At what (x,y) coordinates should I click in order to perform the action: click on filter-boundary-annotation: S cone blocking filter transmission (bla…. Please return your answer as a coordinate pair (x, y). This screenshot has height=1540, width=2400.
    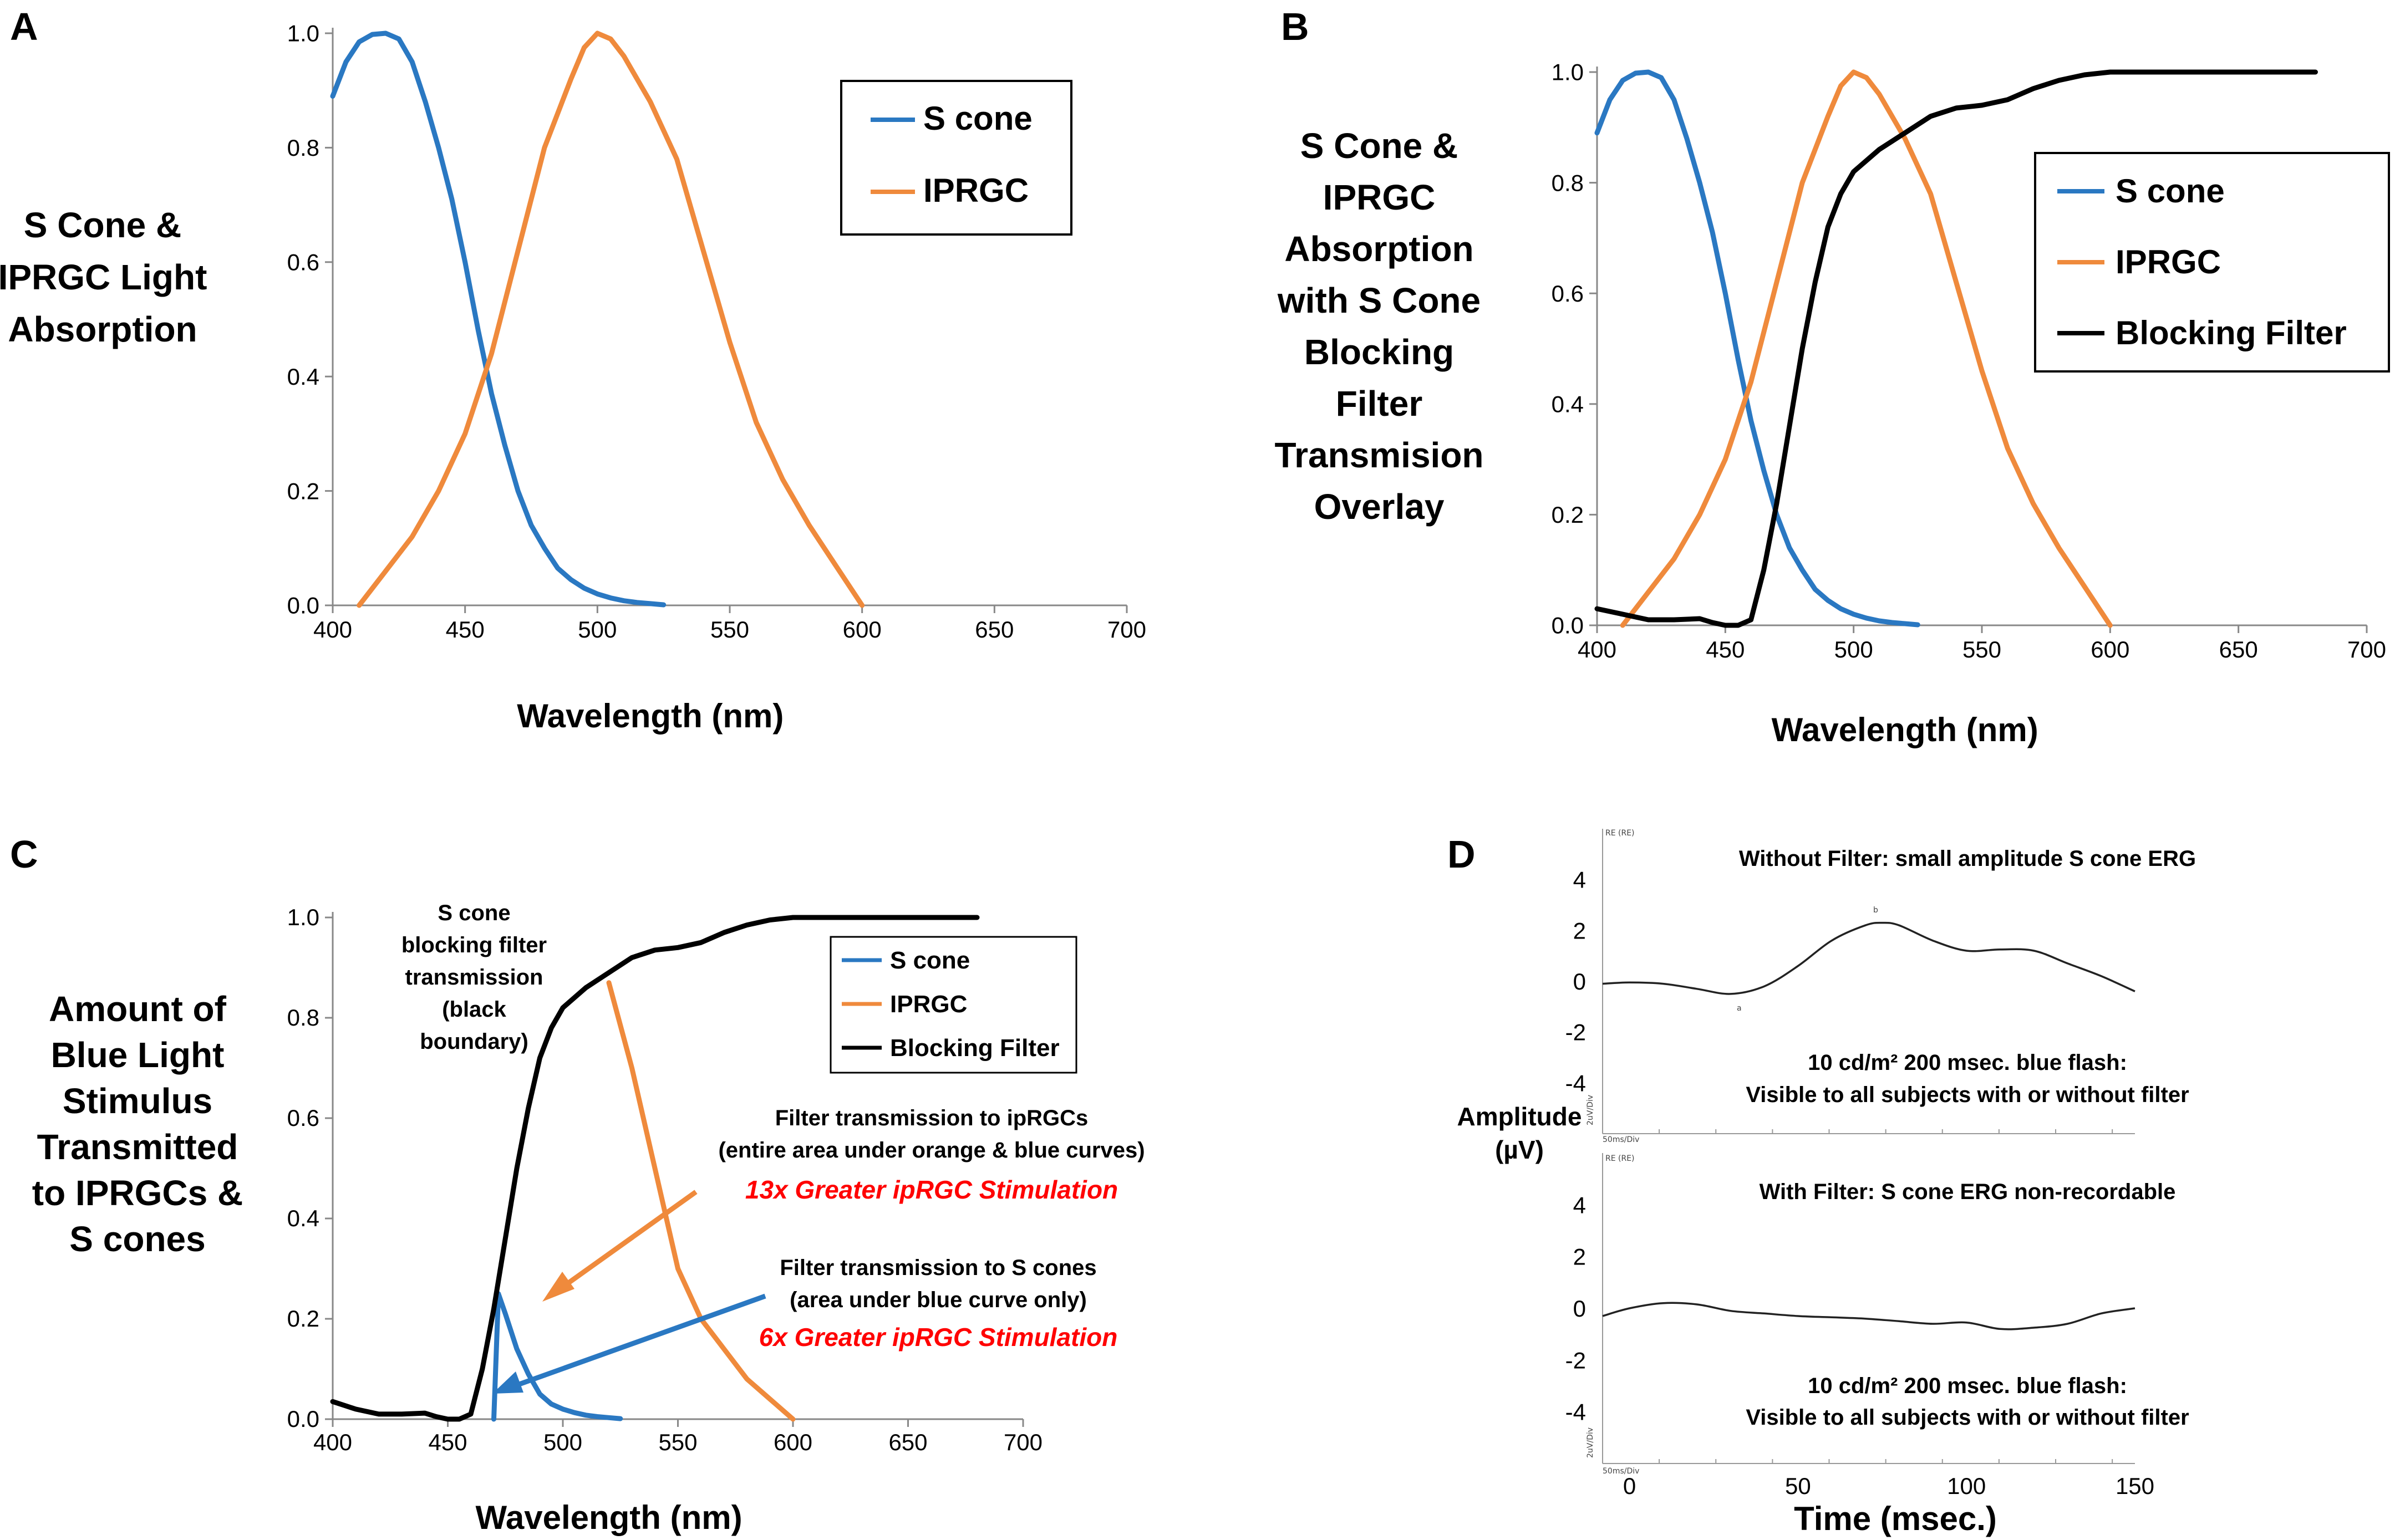
    Looking at the image, I should click on (474, 977).